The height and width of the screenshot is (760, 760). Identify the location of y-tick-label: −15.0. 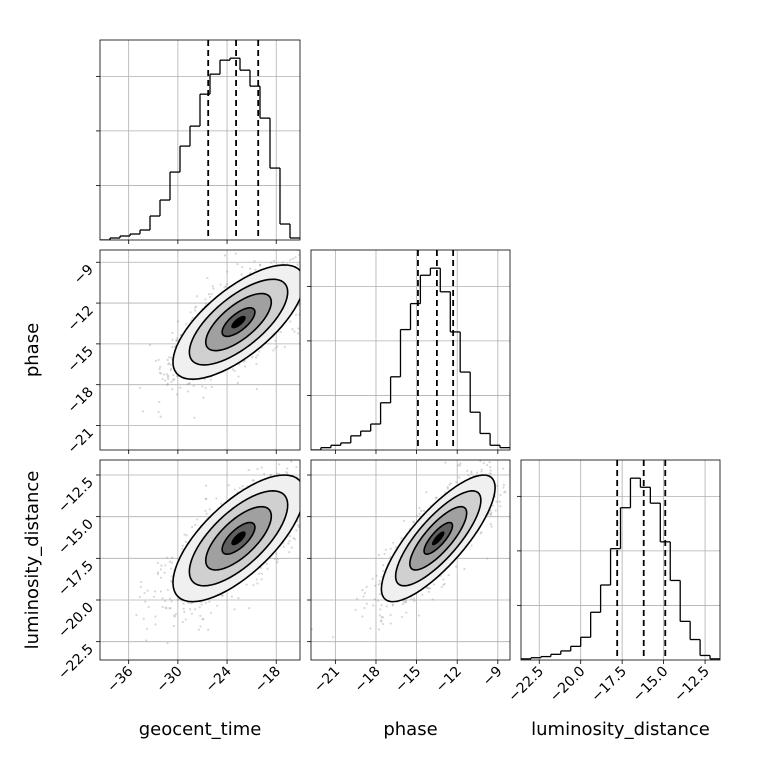
(76, 537).